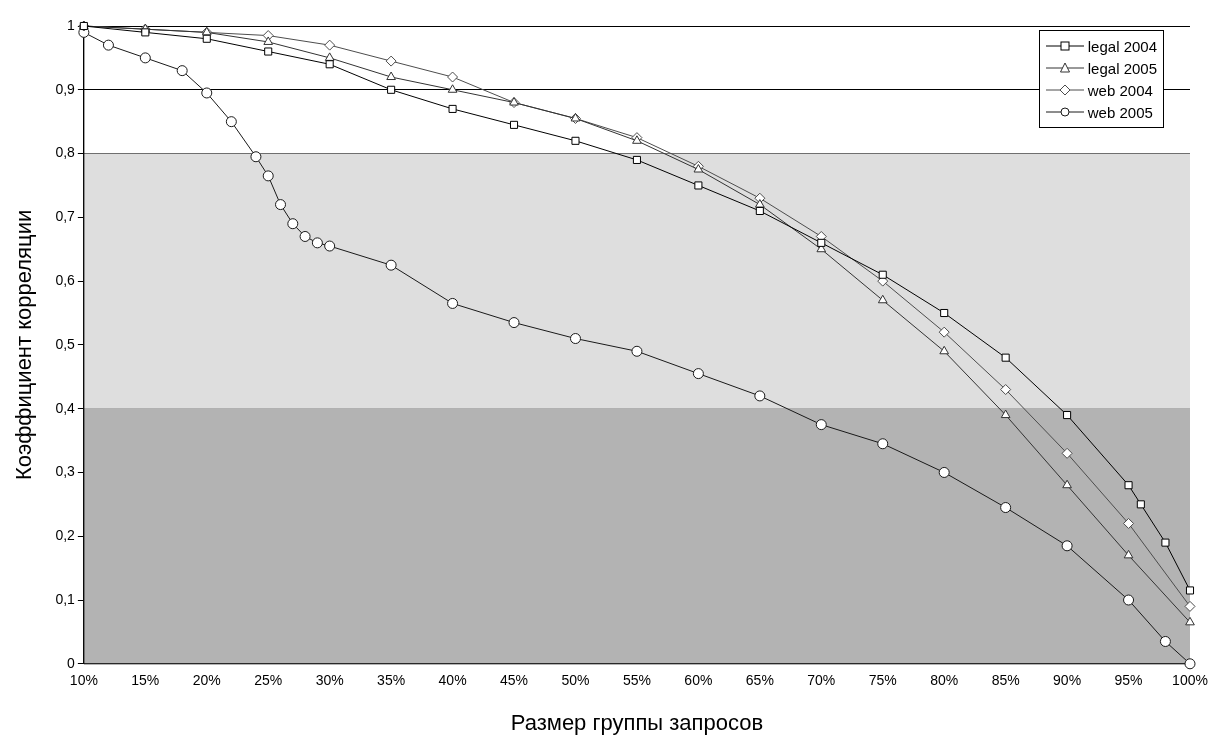  Describe the element at coordinates (514, 680) in the screenshot. I see `x-tick-label: 45%` at that location.